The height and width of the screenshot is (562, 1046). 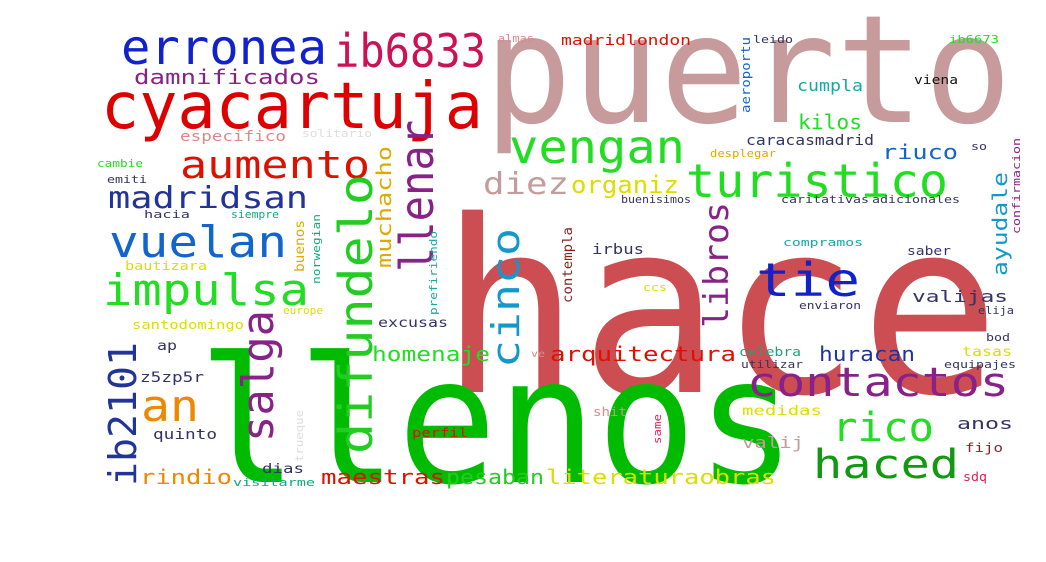 I want to click on word-santodomingo: santodomingo, so click(x=188, y=325).